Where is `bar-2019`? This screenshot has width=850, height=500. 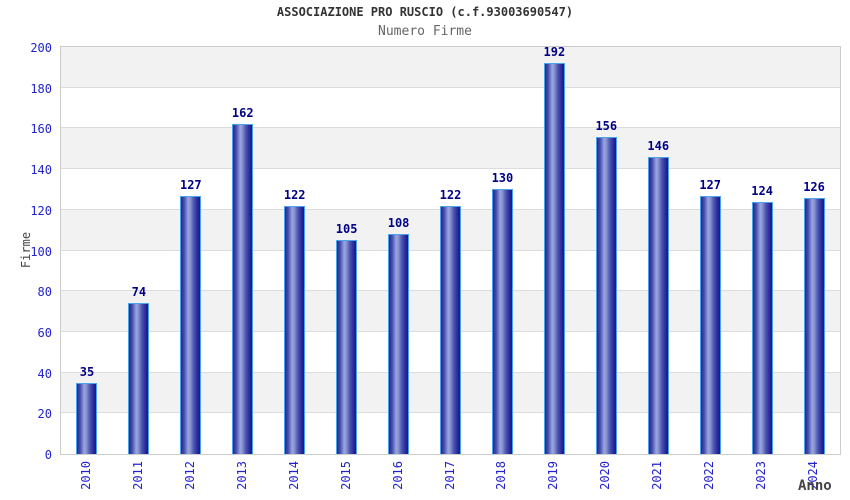 bar-2019 is located at coordinates (554, 258).